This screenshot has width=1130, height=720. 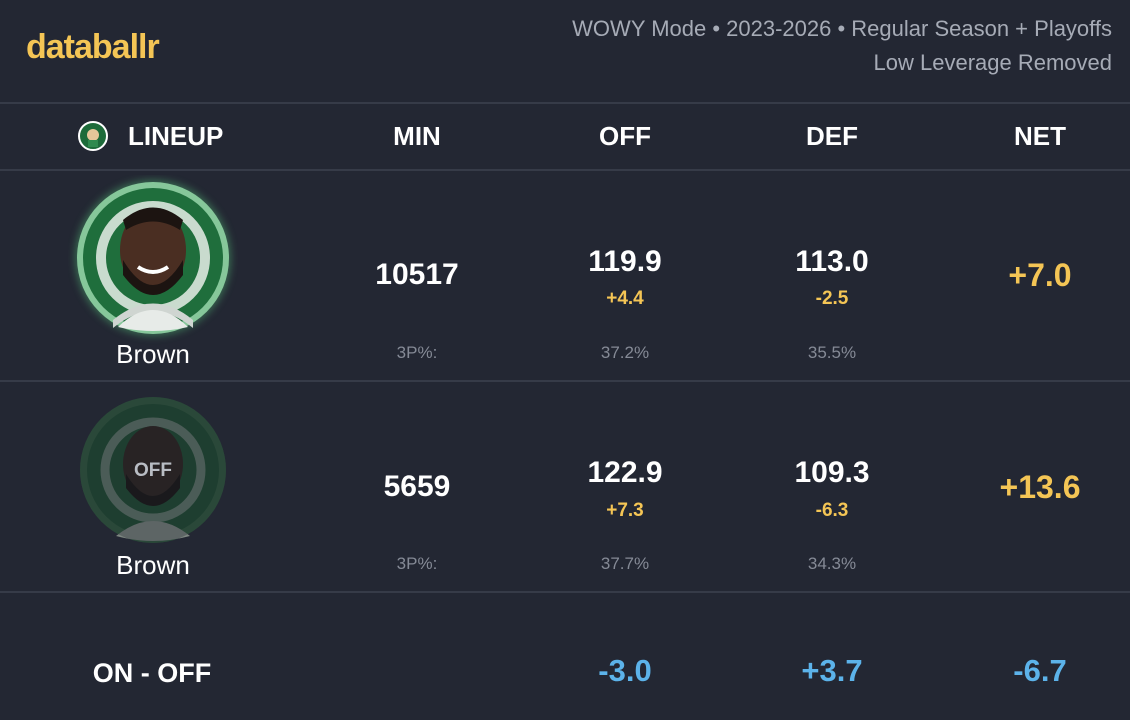 What do you see at coordinates (625, 298) in the screenshot?
I see `off-delta: +4.4` at bounding box center [625, 298].